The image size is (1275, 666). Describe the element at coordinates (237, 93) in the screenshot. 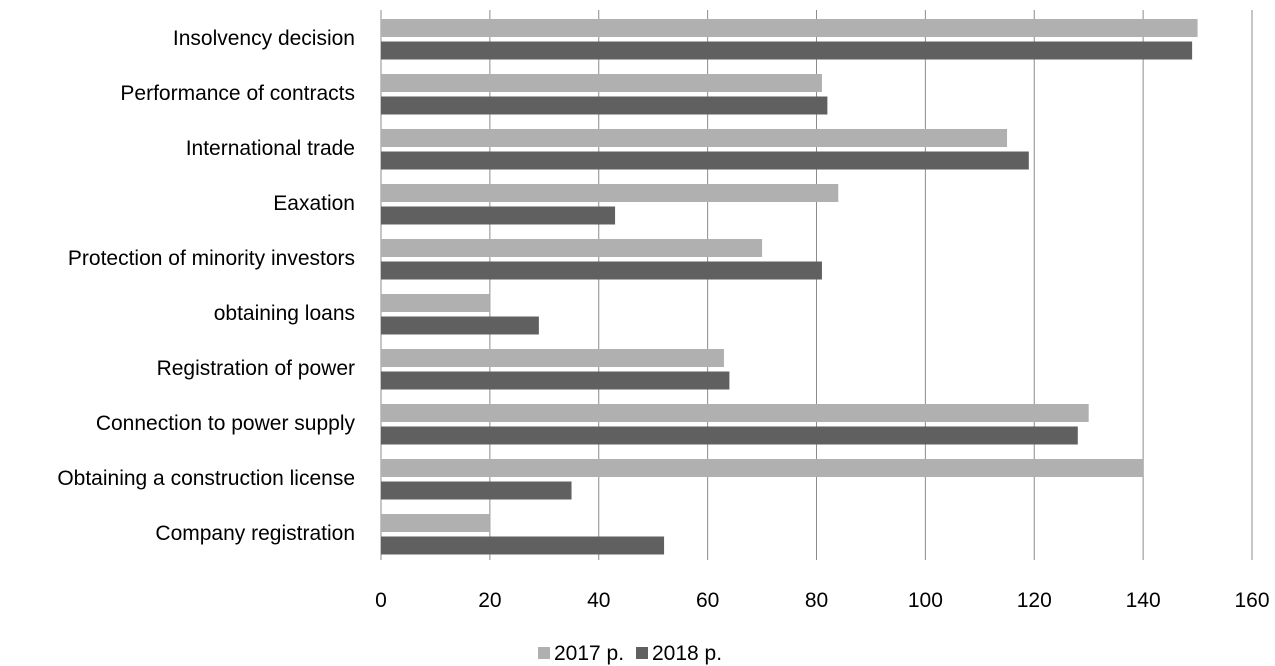

I see `category-label: Performance of contracts` at that location.